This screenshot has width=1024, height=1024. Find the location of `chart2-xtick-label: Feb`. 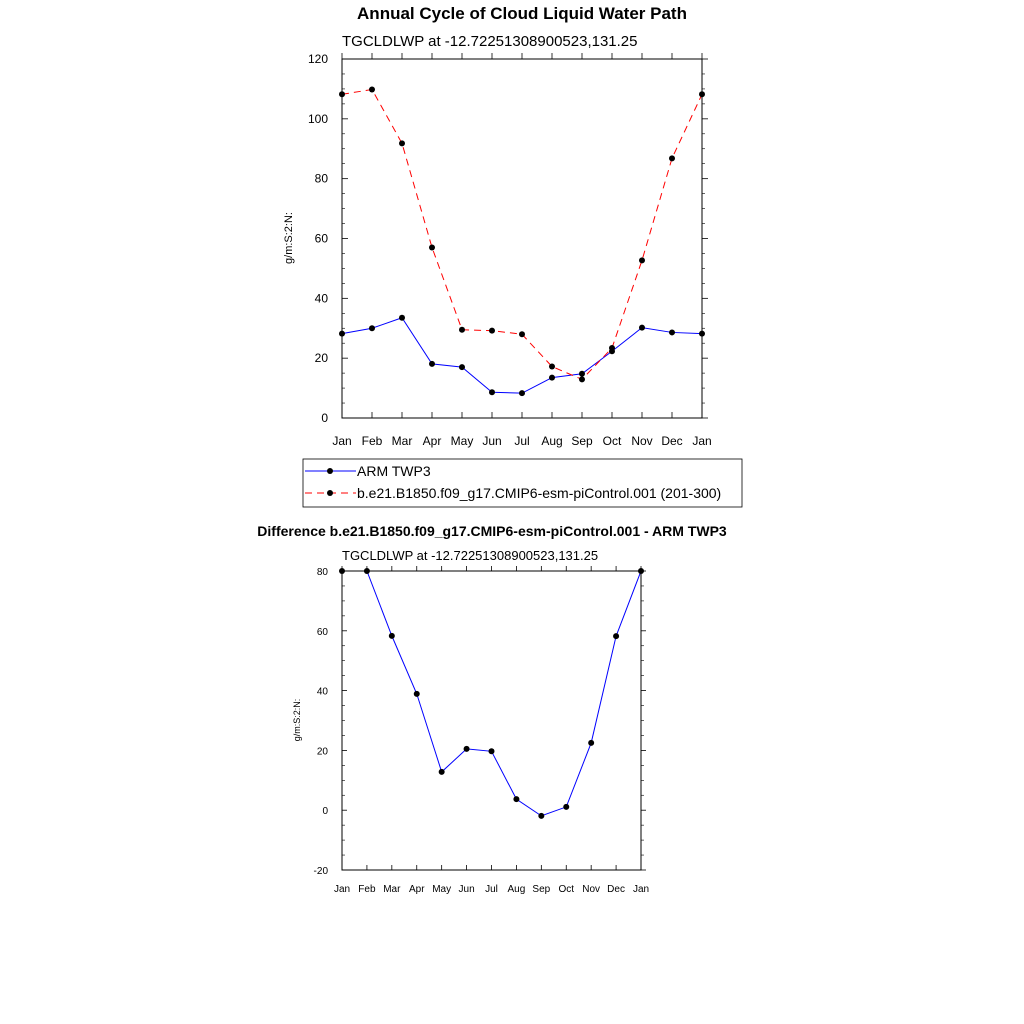

chart2-xtick-label: Feb is located at coordinates (367, 889).